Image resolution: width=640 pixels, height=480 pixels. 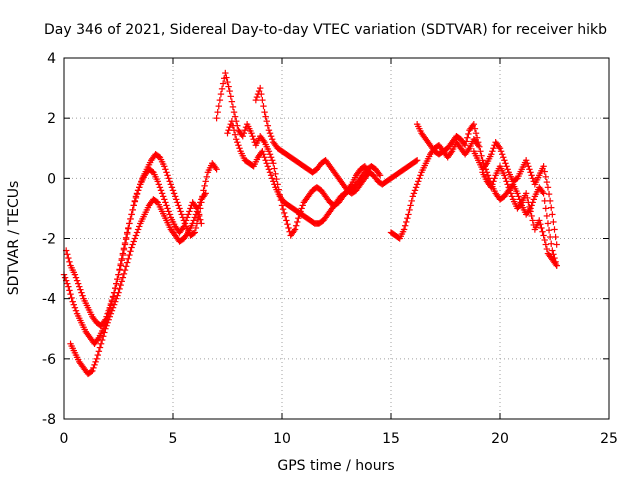 I want to click on x-tick-label: 20, so click(x=500, y=439).